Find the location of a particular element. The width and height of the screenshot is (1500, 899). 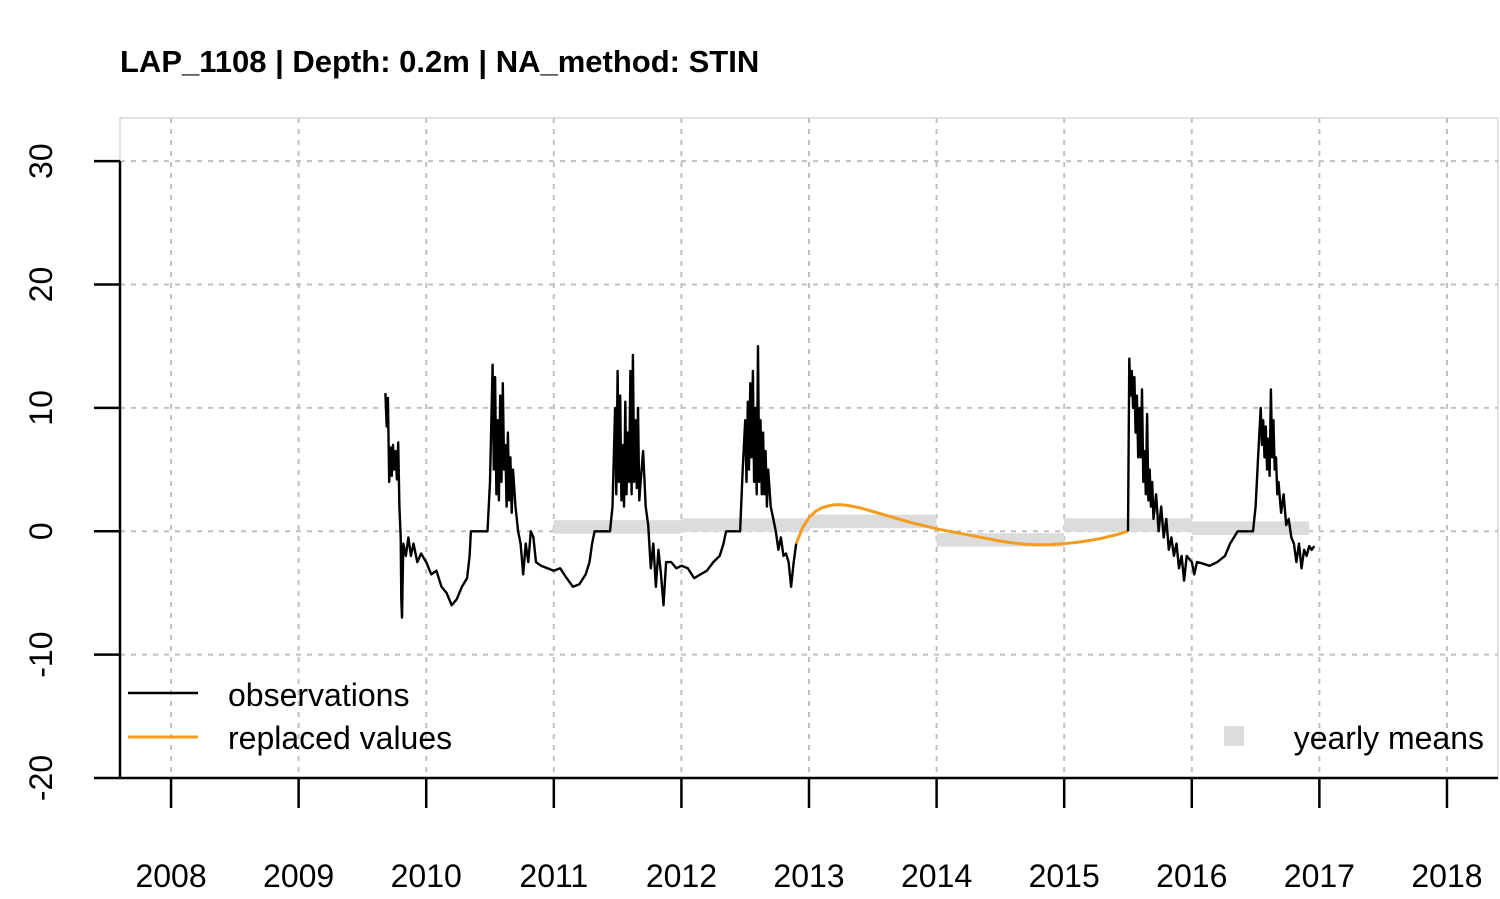

y-tick-label: 20 is located at coordinates (41, 285).